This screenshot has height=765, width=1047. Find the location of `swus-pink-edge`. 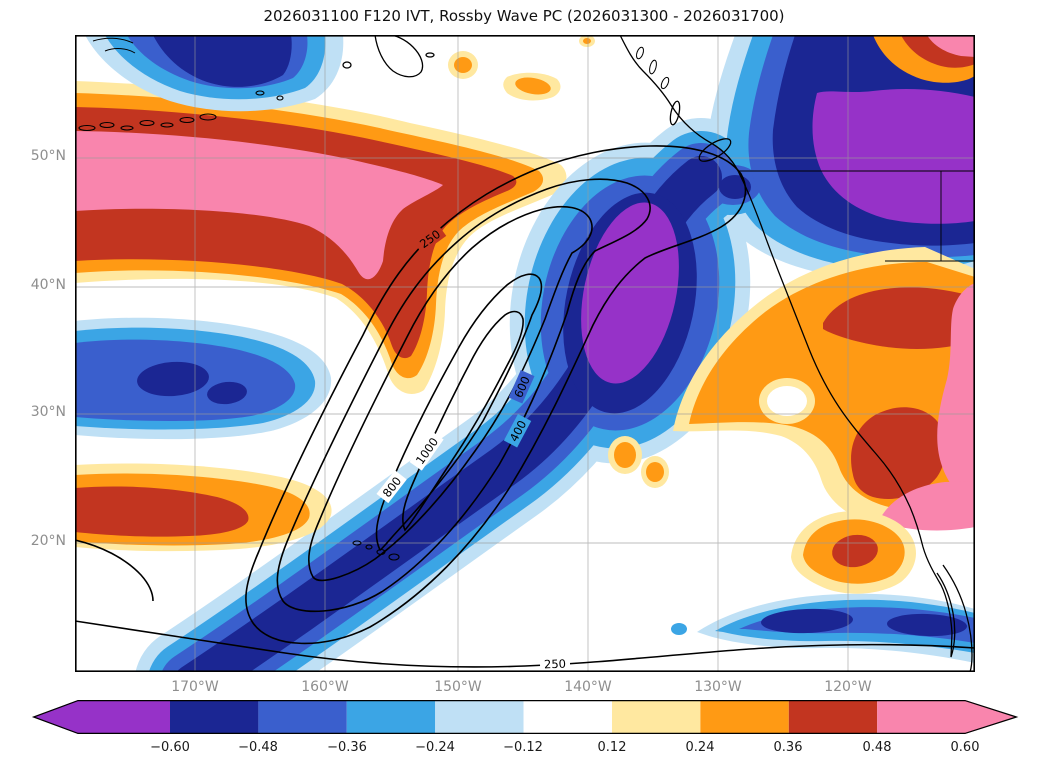

swus-pink-edge is located at coordinates (956, 394).